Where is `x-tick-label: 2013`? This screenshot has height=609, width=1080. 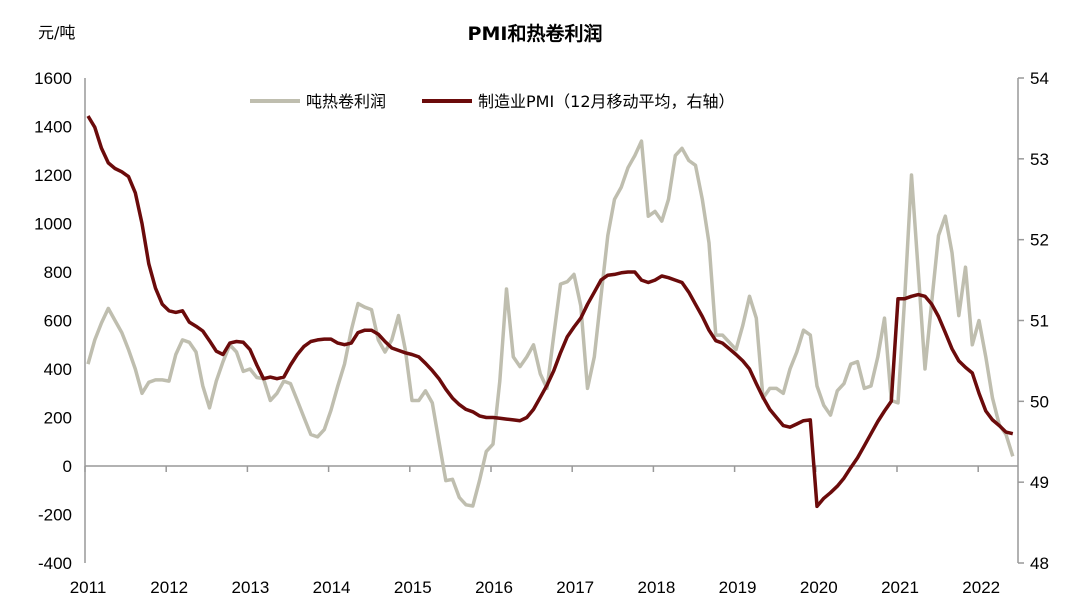 x-tick-label: 2013 is located at coordinates (250, 587).